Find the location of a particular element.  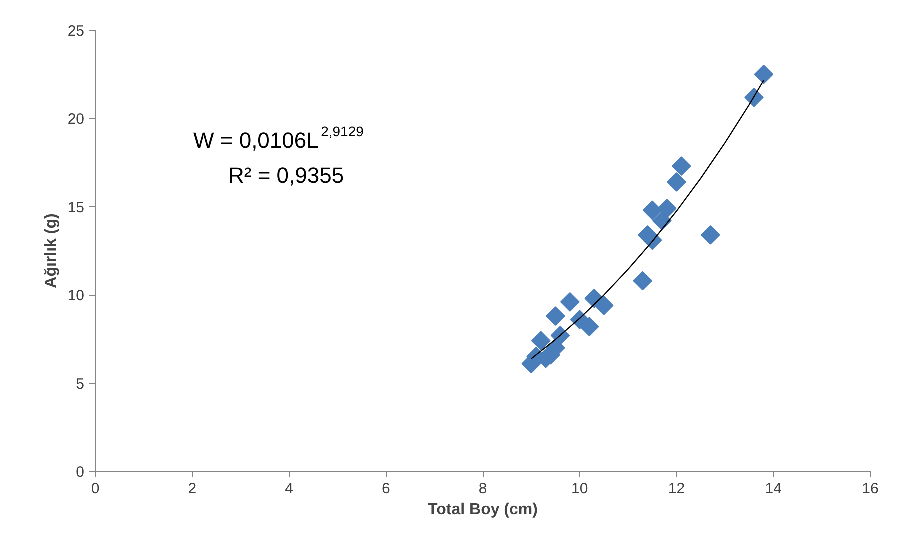

x-tick-label: 10 is located at coordinates (580, 489).